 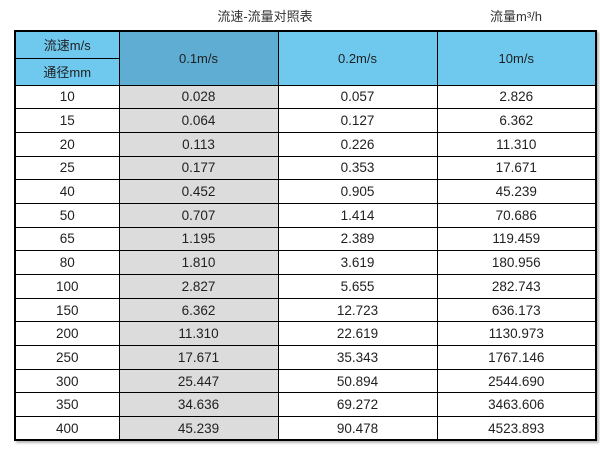 I want to click on flow-value-cell-10ms: 119.459, so click(x=516, y=239).